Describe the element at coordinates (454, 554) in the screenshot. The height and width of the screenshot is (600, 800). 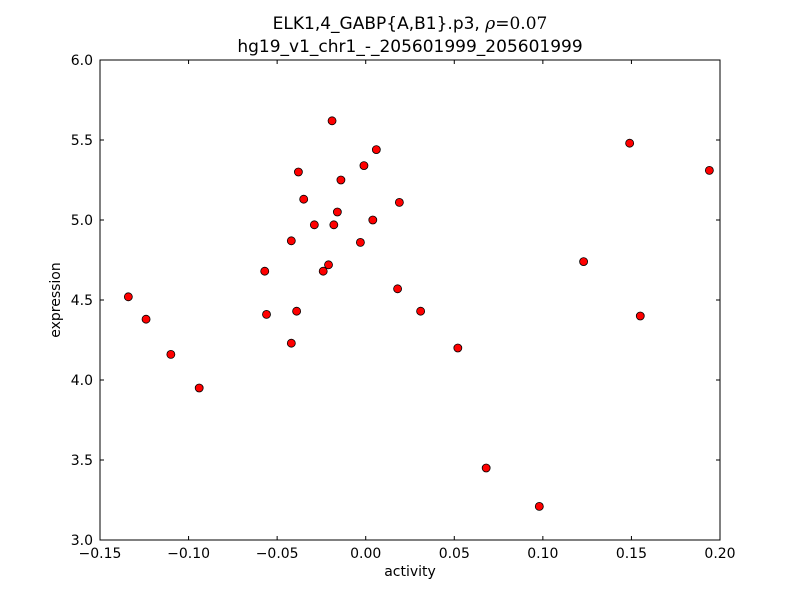
I see `x-tick-label: 0.05` at that location.